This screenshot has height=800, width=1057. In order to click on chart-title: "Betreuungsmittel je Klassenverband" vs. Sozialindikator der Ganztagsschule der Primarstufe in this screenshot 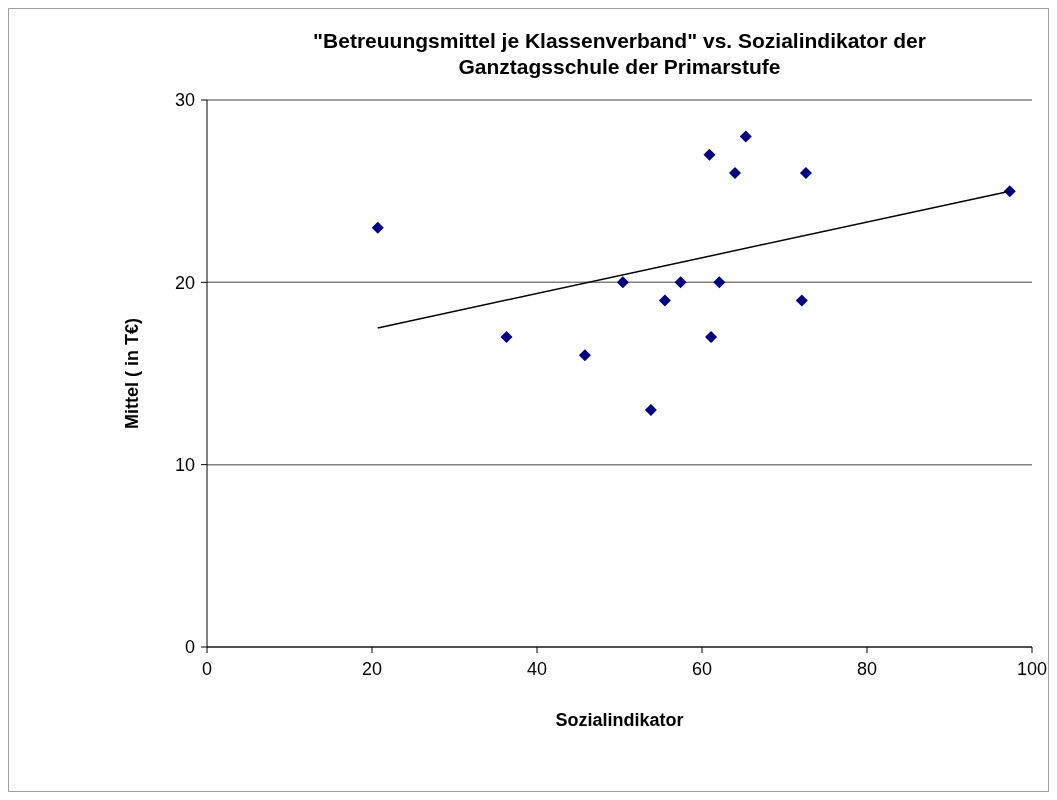, I will do `click(619, 53)`.